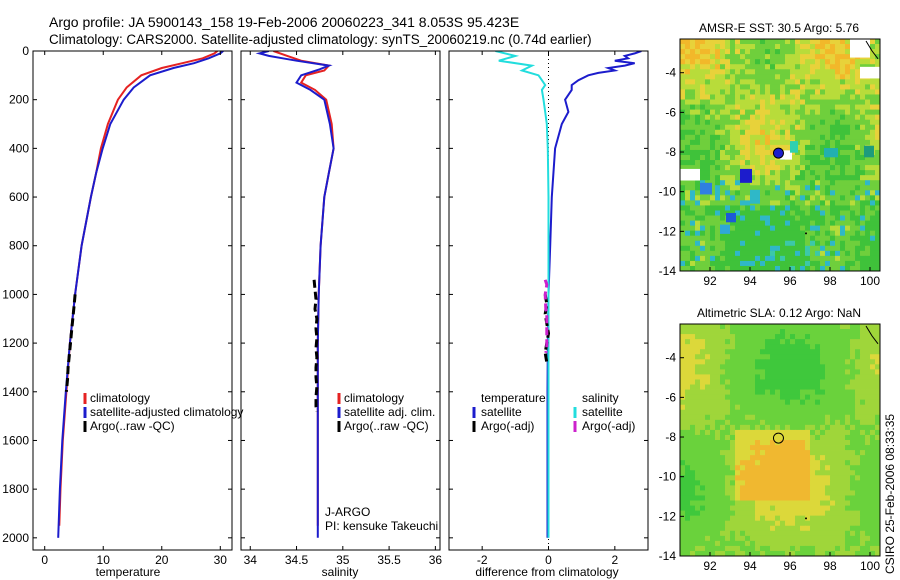 The height and width of the screenshot is (580, 900). I want to click on x-tick-label: 0, so click(548, 560).